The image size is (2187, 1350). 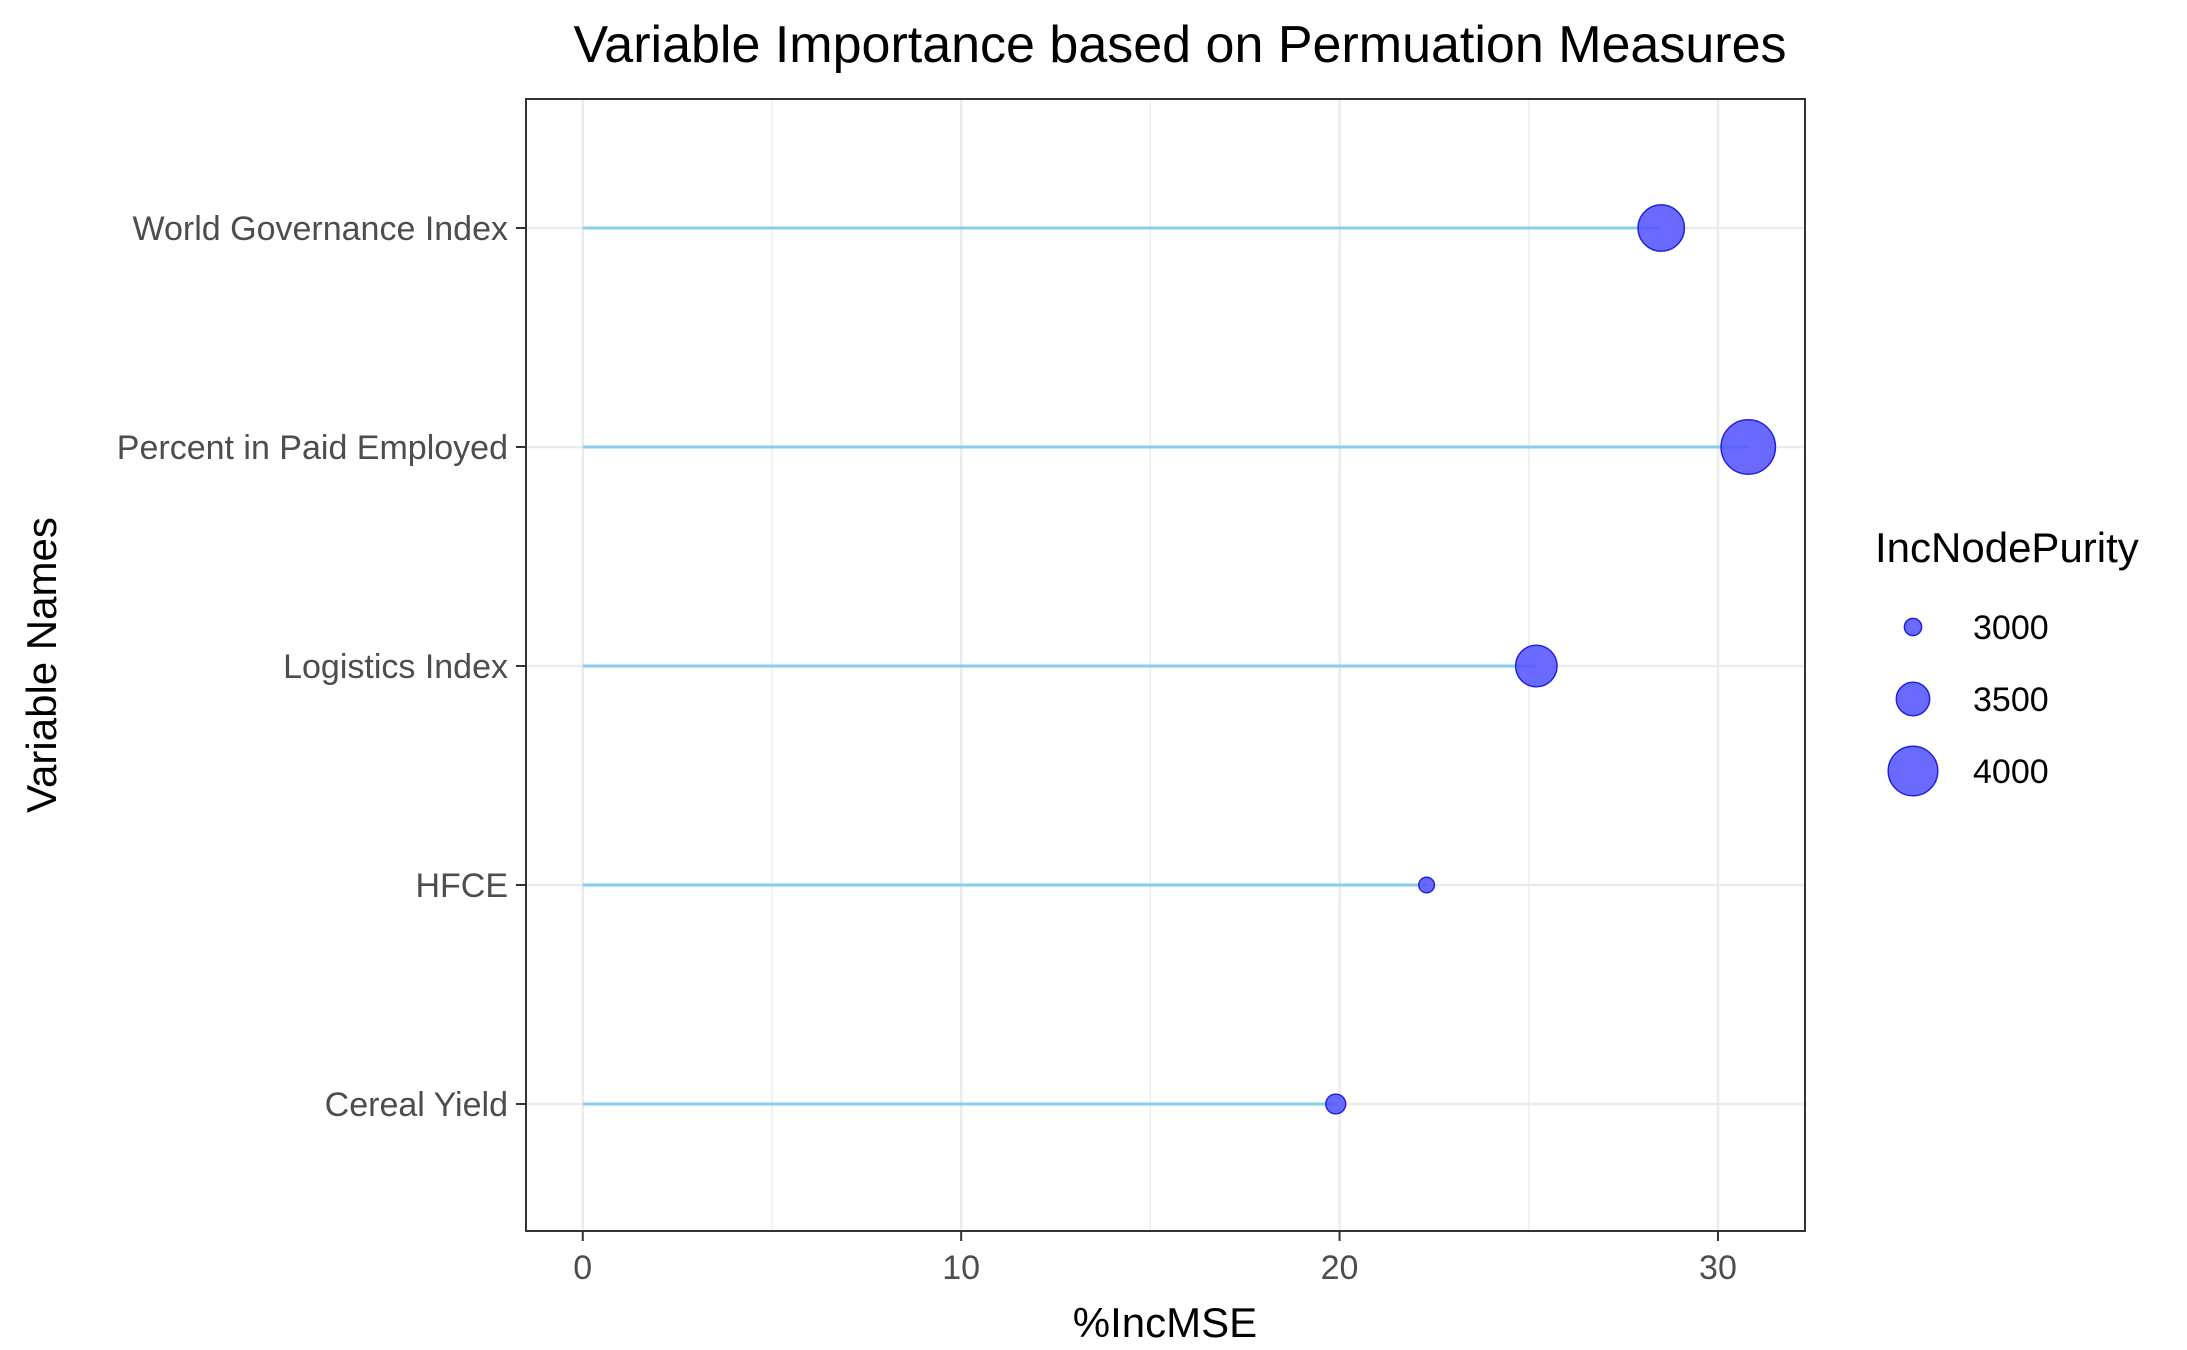 I want to click on y-tick-label: World Governance Index, so click(x=320, y=229).